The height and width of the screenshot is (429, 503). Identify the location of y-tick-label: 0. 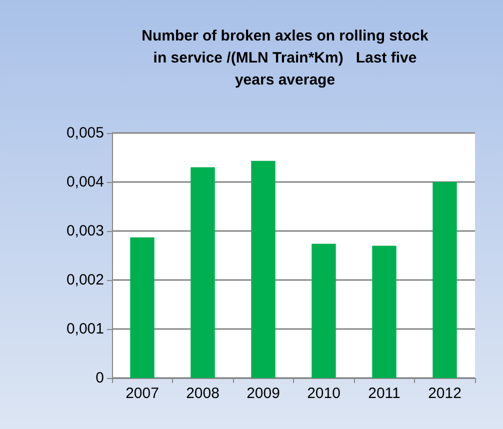
(100, 378).